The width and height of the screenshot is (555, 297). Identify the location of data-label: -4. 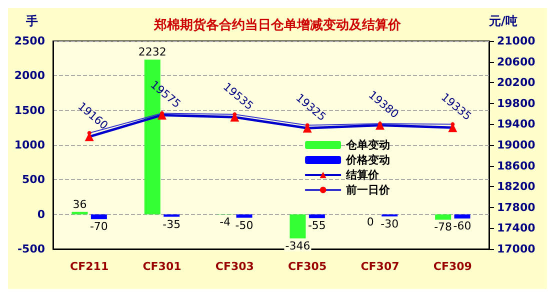
(225, 222).